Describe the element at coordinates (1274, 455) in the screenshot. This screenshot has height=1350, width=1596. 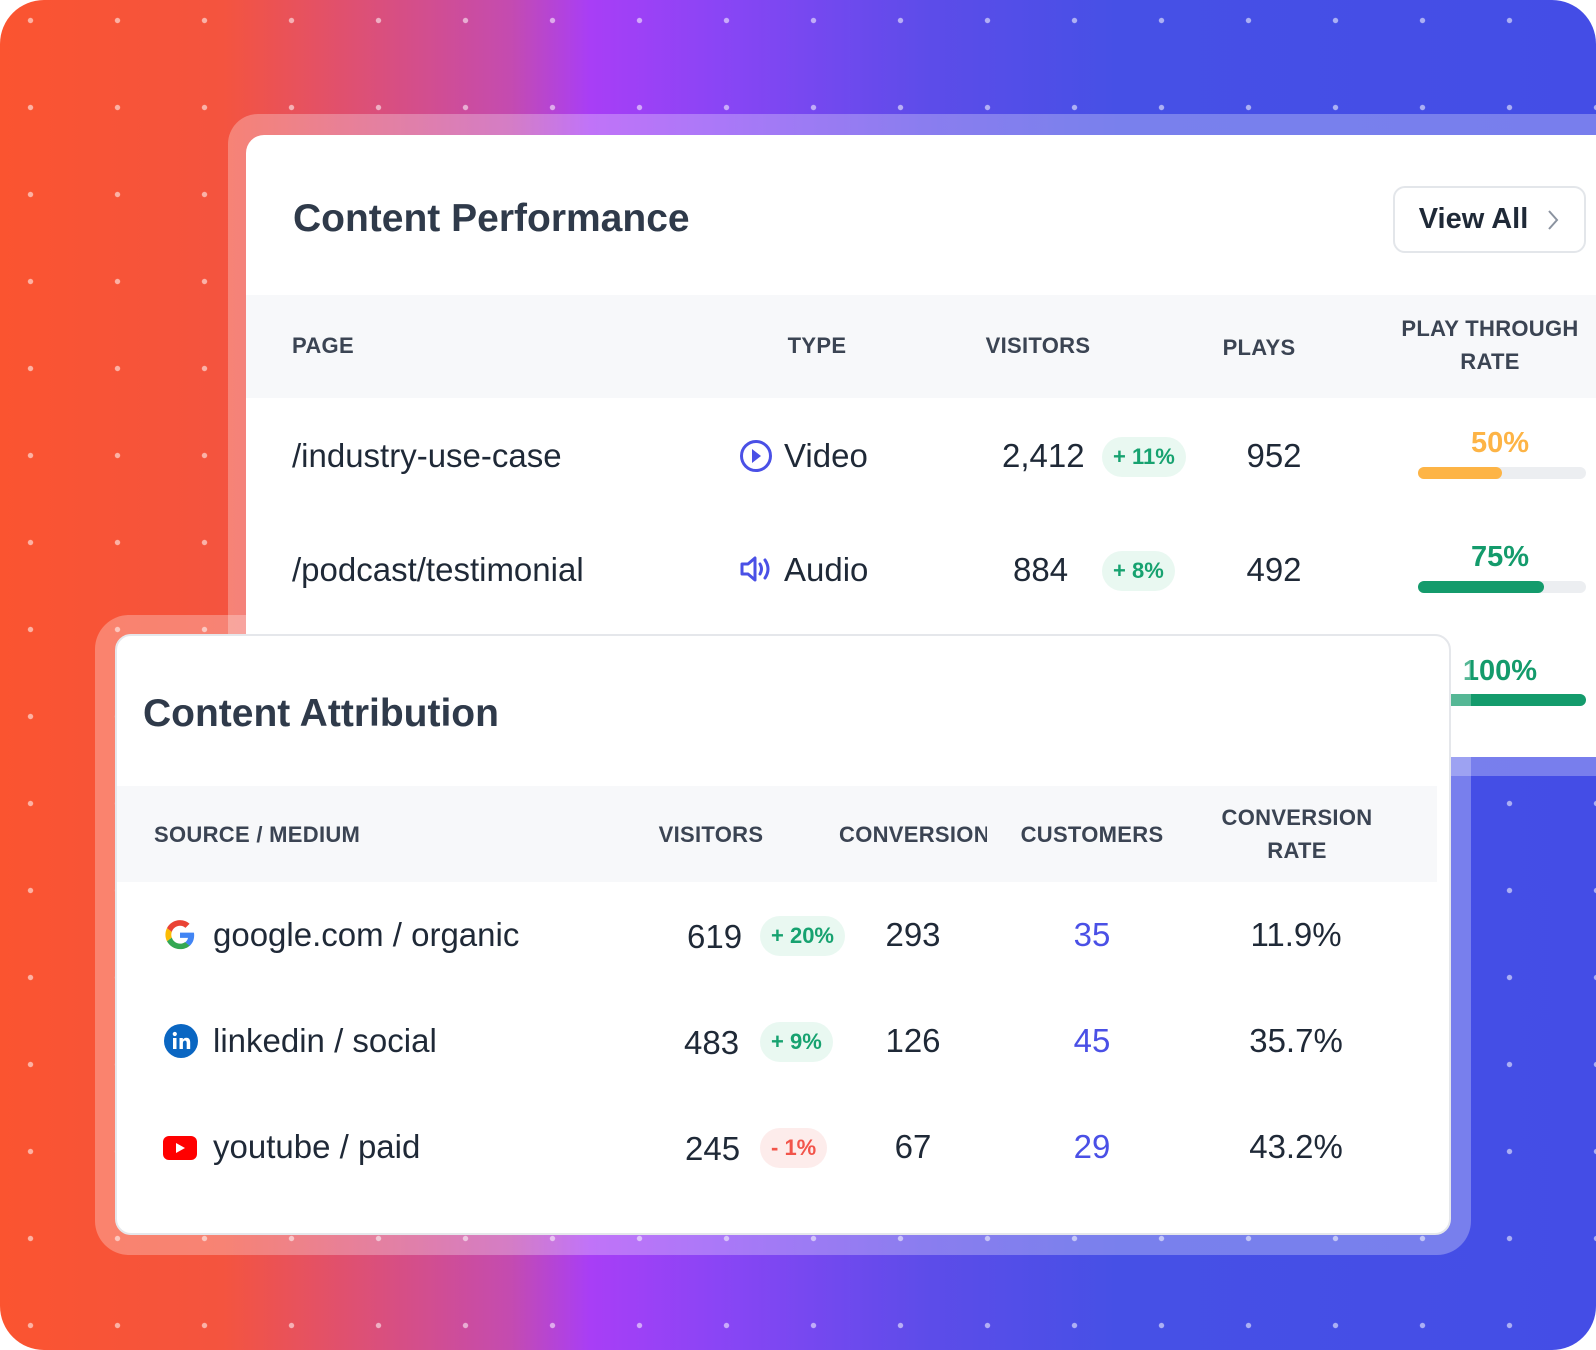
I see `plays: 952` at that location.